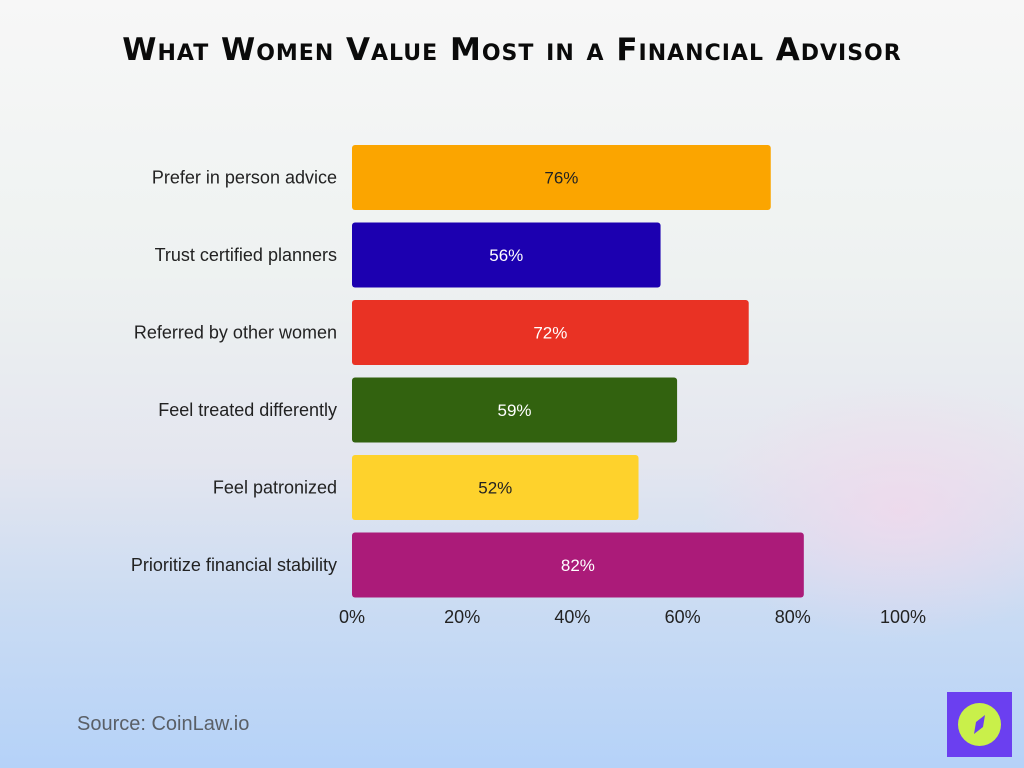 This screenshot has height=768, width=1024. I want to click on compass-icon, so click(979, 724).